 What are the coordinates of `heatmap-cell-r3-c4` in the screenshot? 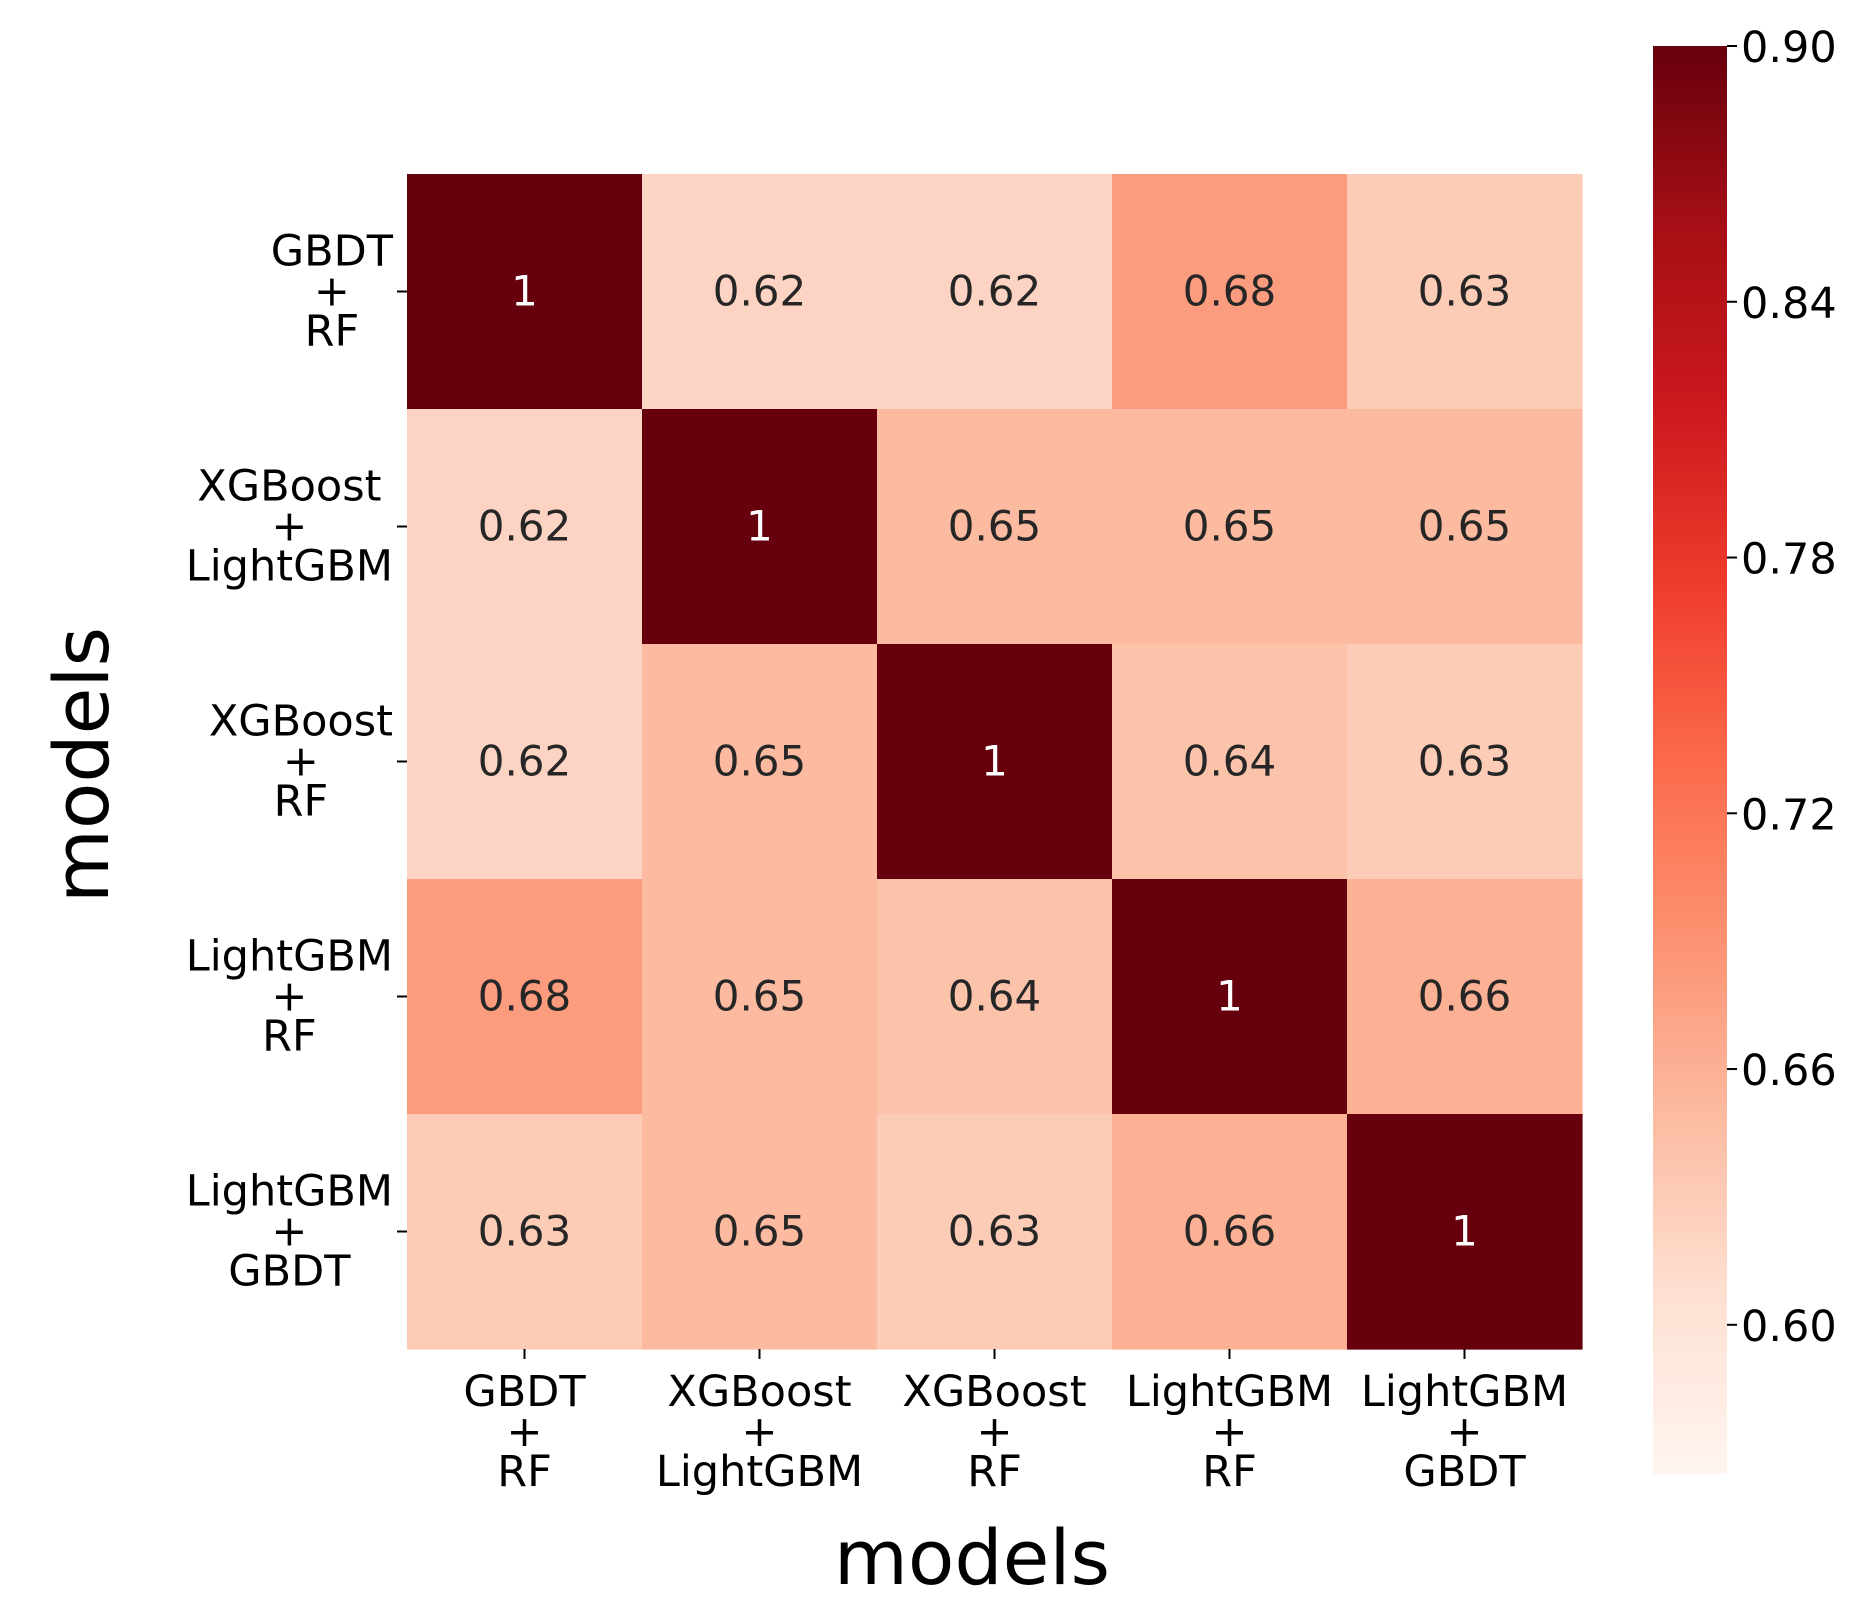 It's located at (1465, 997).